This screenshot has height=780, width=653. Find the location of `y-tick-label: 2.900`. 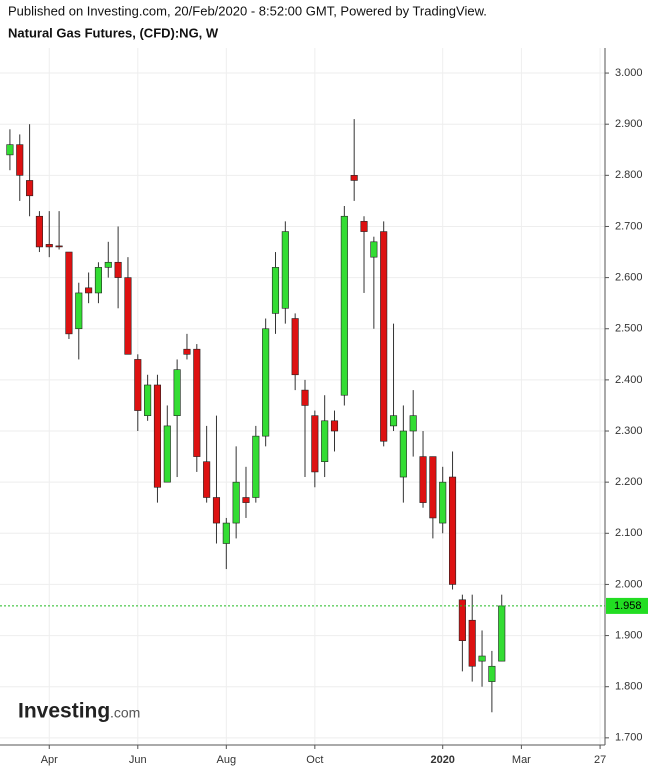

y-tick-label: 2.900 is located at coordinates (629, 124).